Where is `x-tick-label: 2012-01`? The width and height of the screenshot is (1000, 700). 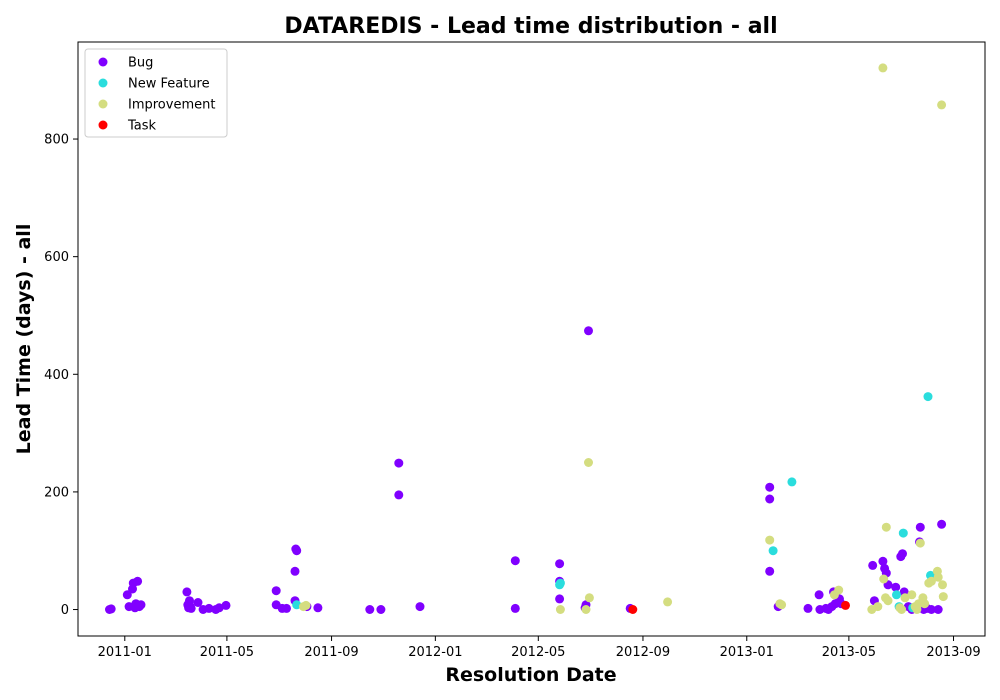
x-tick-label: 2012-01 is located at coordinates (435, 652).